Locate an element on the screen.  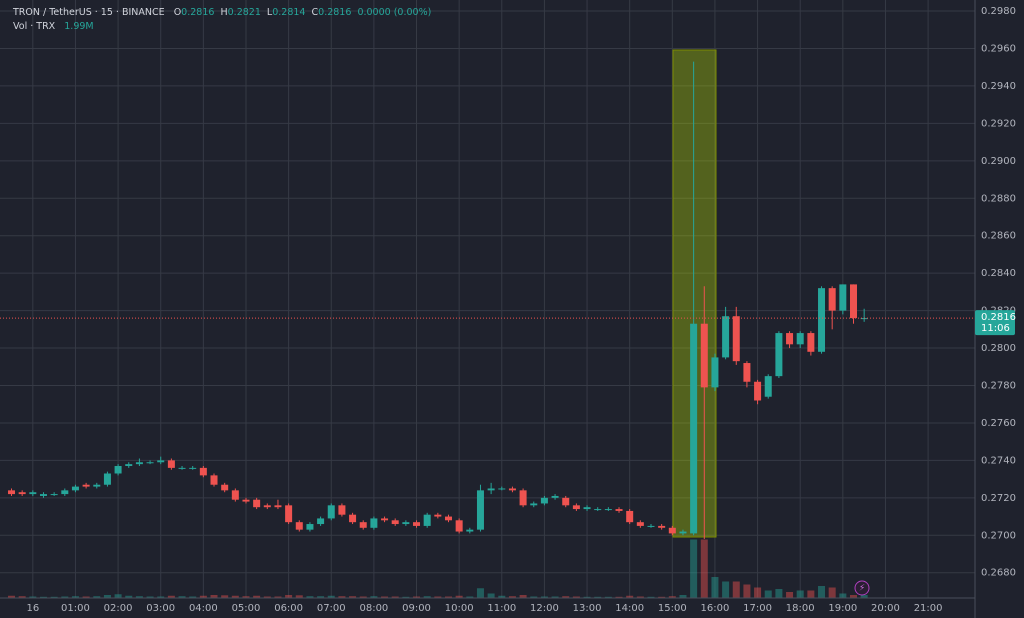
low-value: 0.2814 is located at coordinates (289, 12).